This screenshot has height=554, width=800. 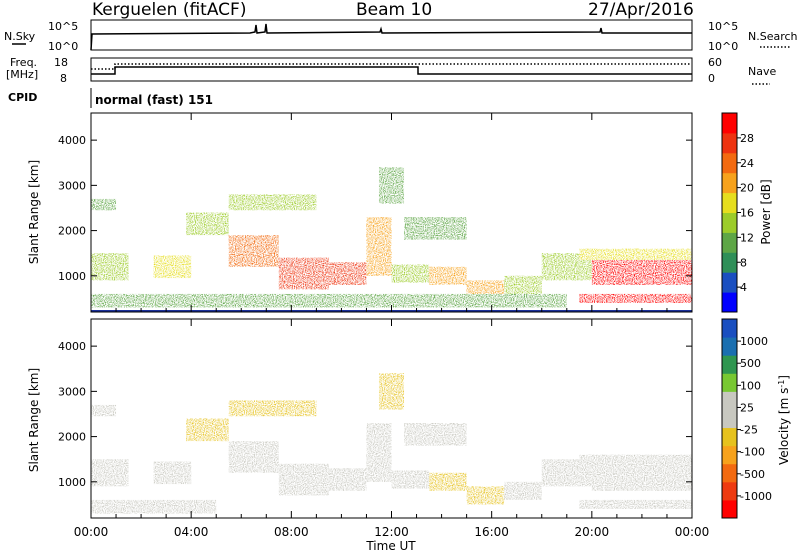 What do you see at coordinates (23, 62) in the screenshot?
I see `freq-label: Freq.` at bounding box center [23, 62].